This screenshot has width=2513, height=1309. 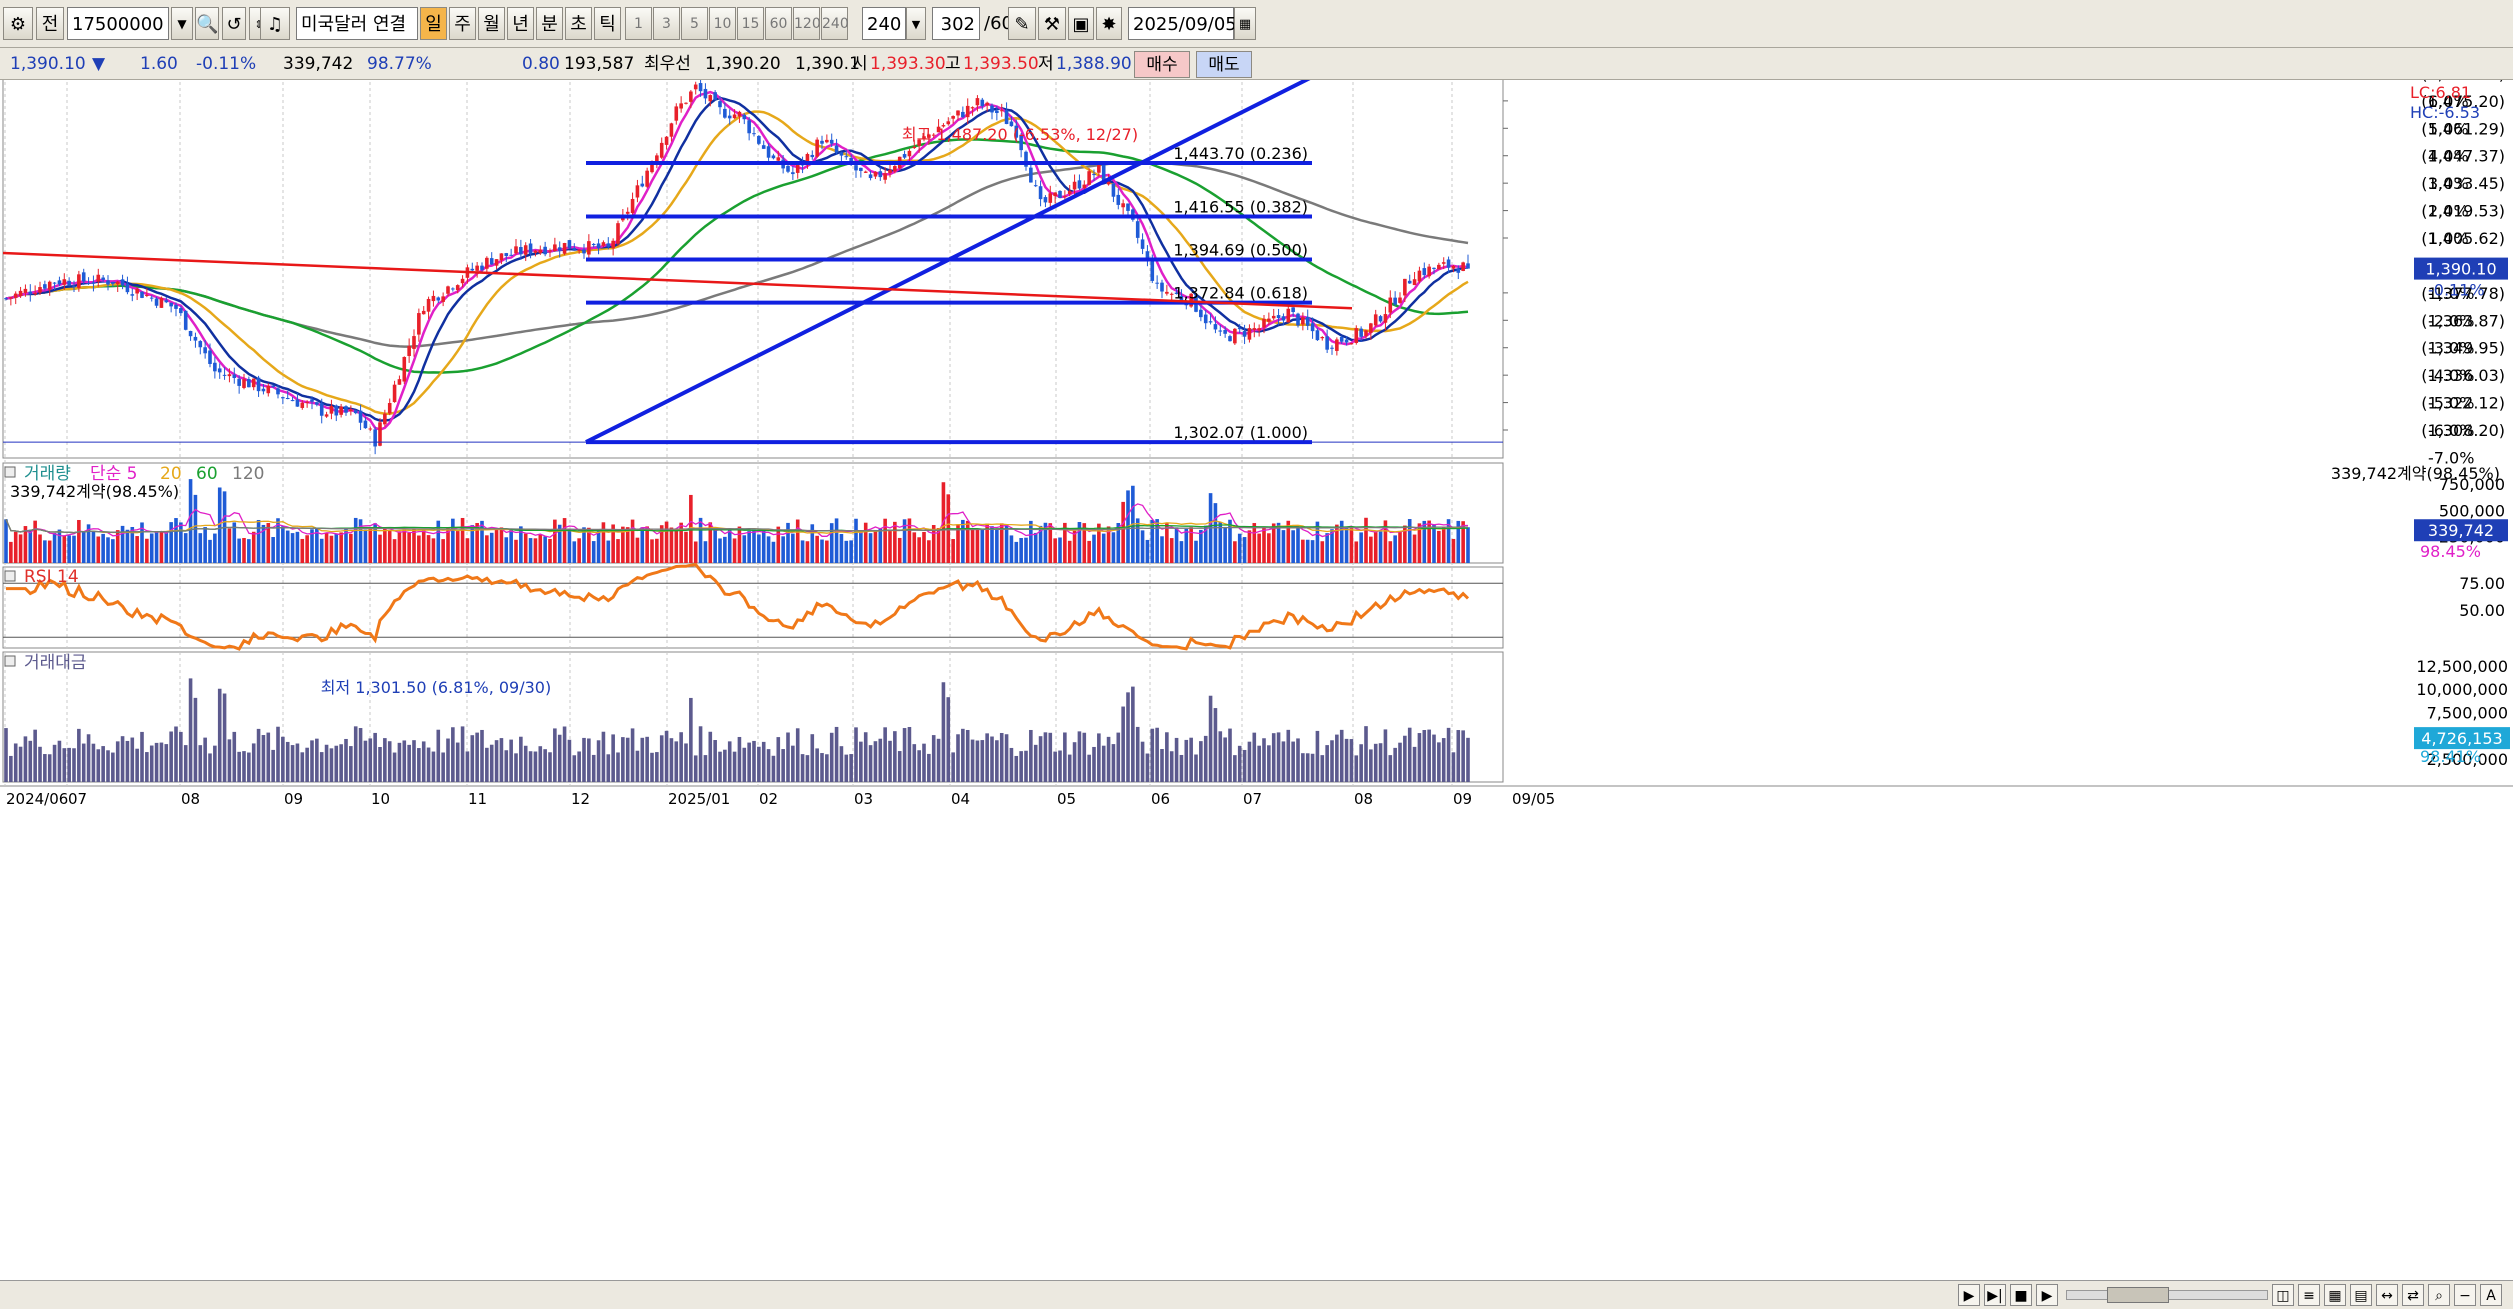 What do you see at coordinates (1182, 23) in the screenshot?
I see `date-input: 2025/09/05` at bounding box center [1182, 23].